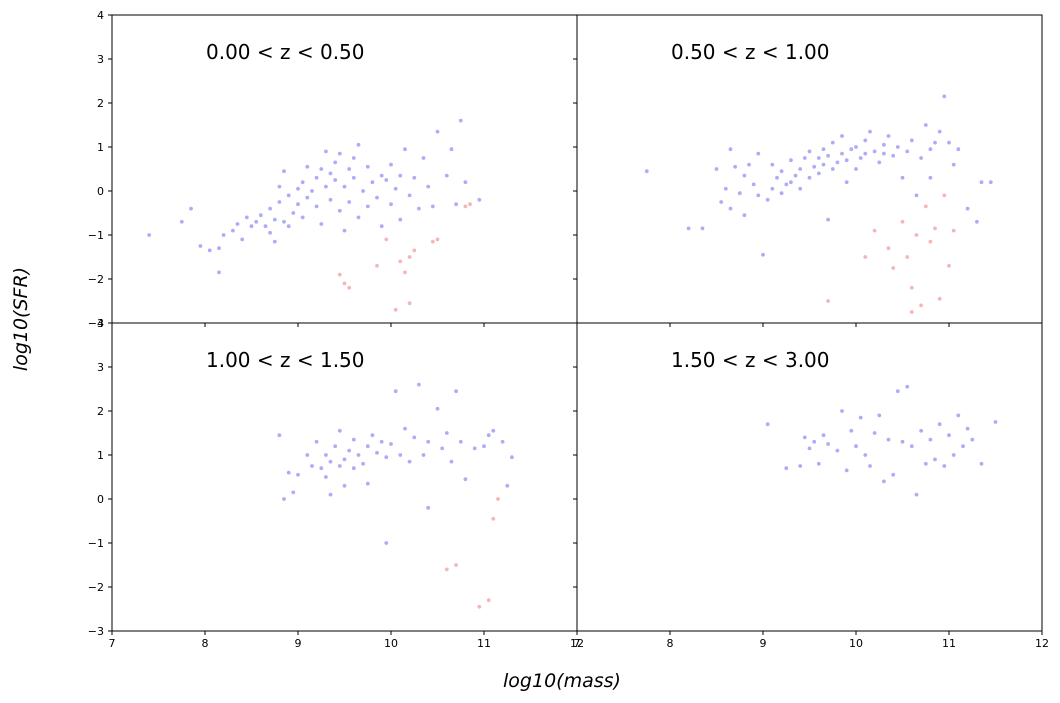 The height and width of the screenshot is (703, 1060). I want to click on panel-label-2: 0.50 < z < 1.00, so click(750, 52).